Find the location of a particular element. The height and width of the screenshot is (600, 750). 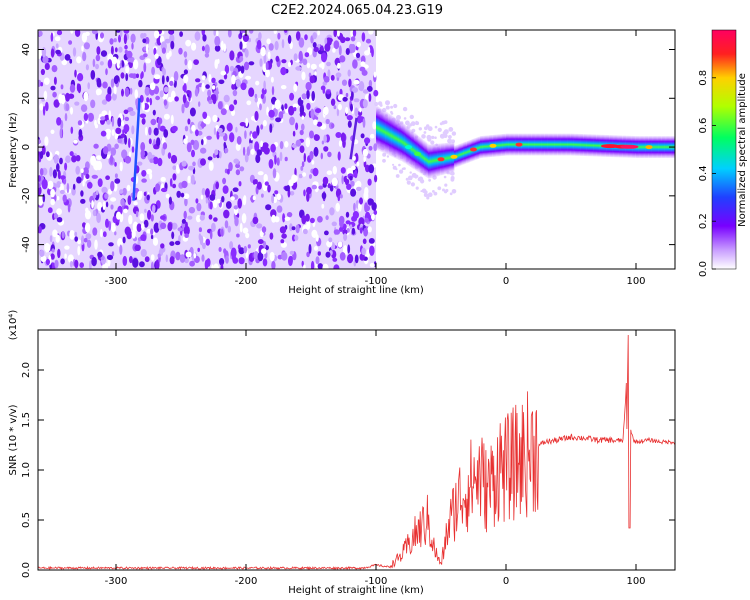

spectrogram-x-axis-label: Height of straight line (km) is located at coordinates (356, 290).